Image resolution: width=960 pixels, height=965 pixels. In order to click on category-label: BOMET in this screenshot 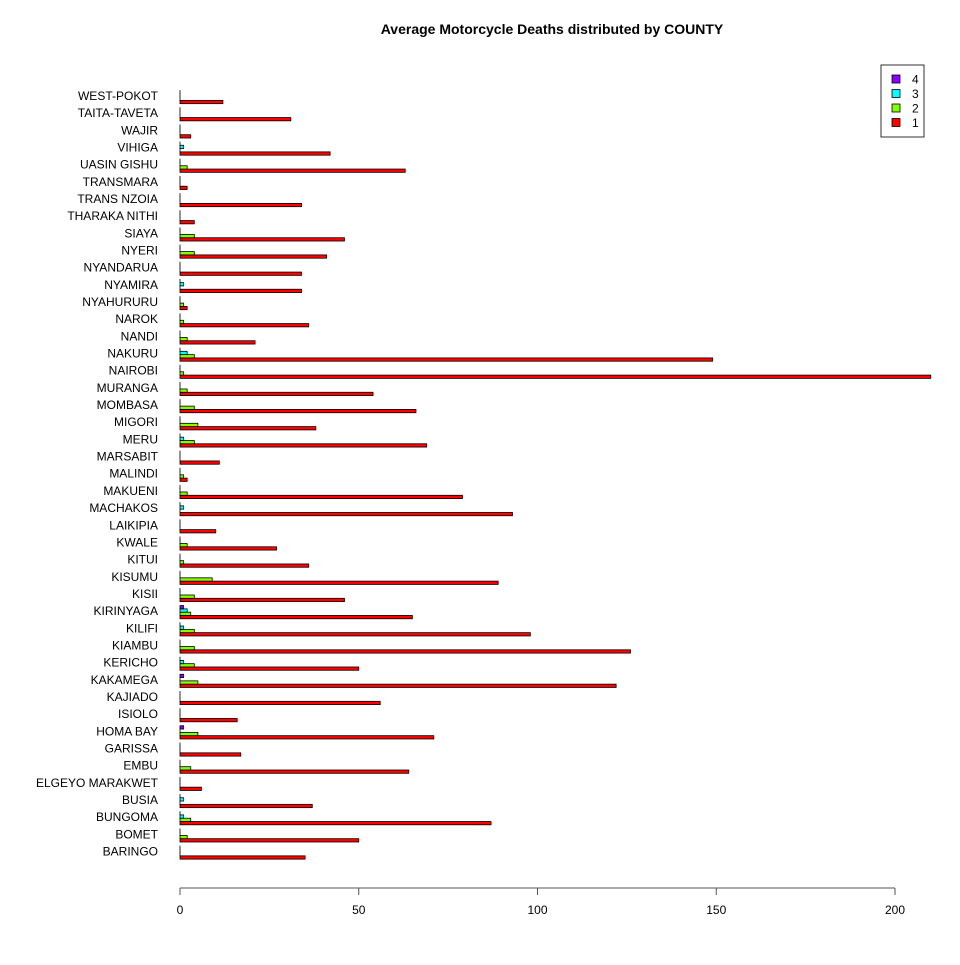, I will do `click(136, 834)`.